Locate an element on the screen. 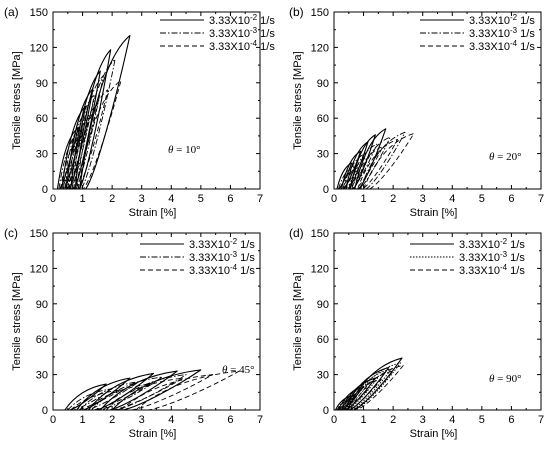 This screenshot has width=550, height=449. panel-label: (d) is located at coordinates (296, 233).